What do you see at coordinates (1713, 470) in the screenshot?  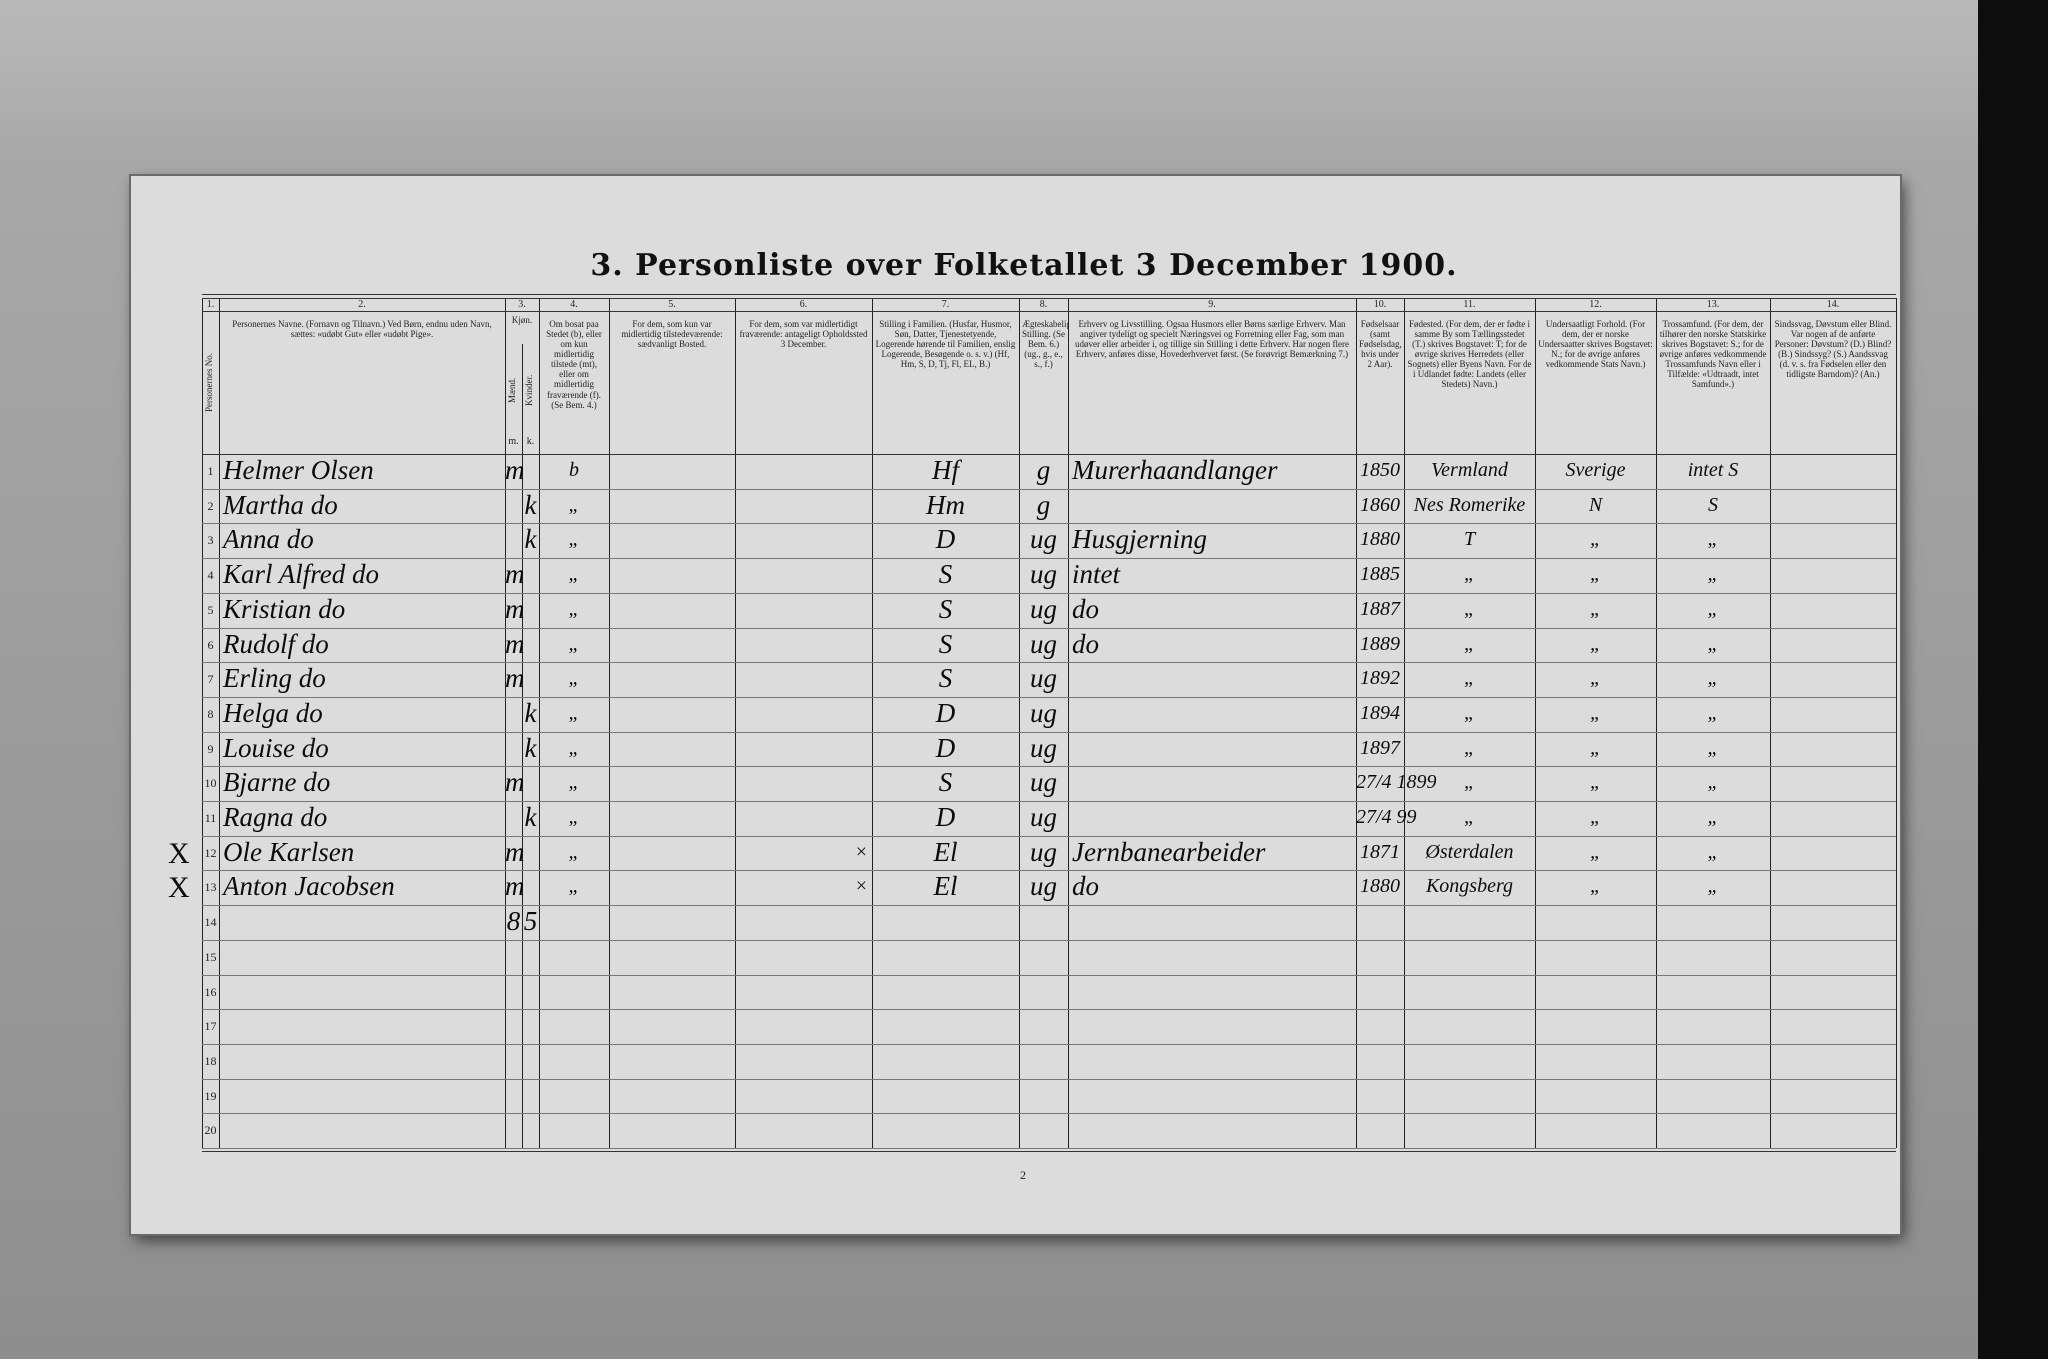 I see `entry-faith: intet S` at bounding box center [1713, 470].